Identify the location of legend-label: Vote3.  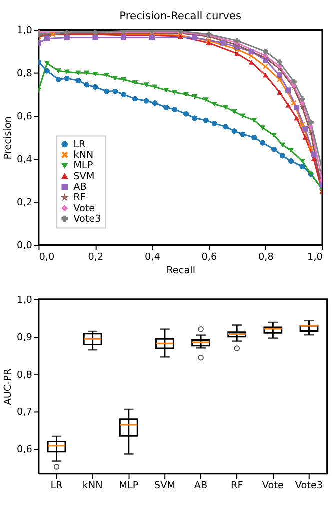
(88, 219).